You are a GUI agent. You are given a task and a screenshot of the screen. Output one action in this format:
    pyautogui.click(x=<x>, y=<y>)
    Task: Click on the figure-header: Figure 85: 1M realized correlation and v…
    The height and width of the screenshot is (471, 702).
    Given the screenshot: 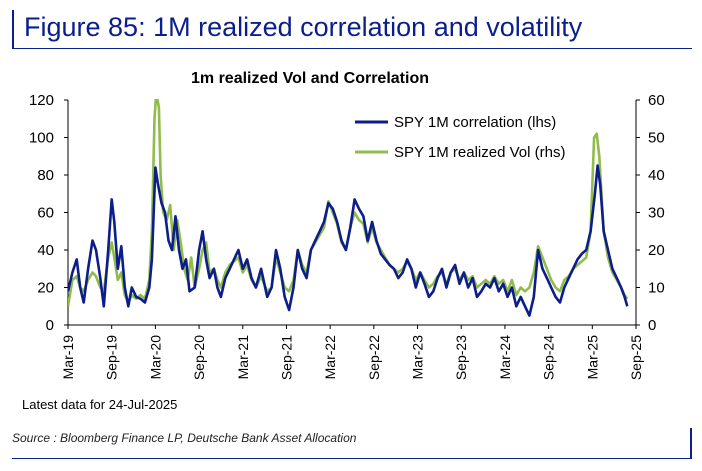 What is the action you would take?
    pyautogui.click(x=352, y=27)
    